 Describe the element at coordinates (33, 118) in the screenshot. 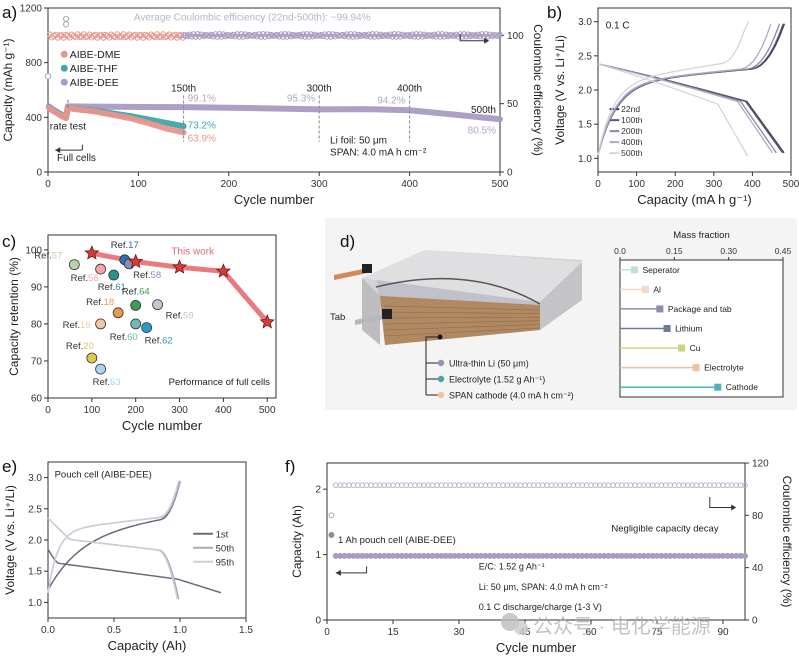

I see `y-tick-label: 400` at that location.